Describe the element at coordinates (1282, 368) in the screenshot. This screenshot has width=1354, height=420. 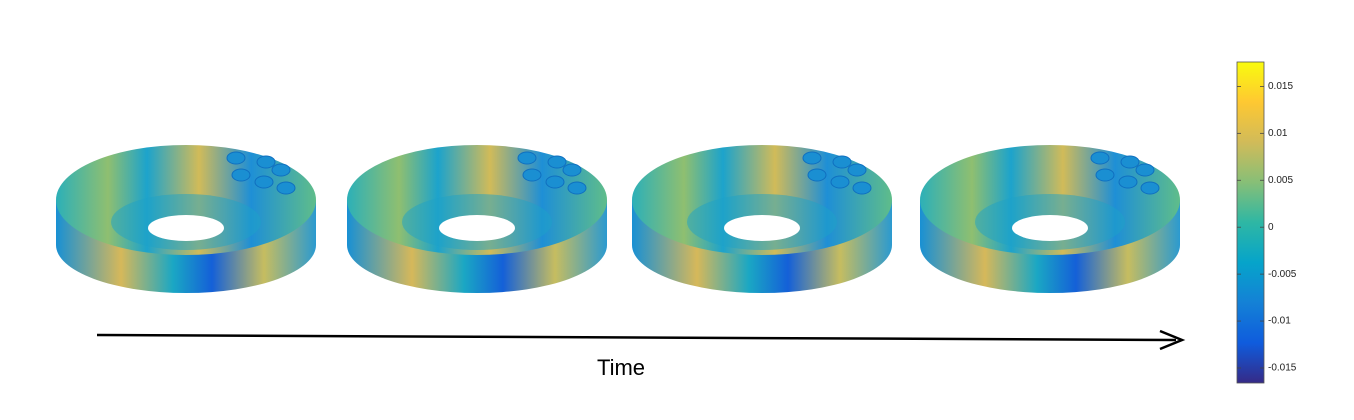
I see `tick-label: -0.015` at that location.